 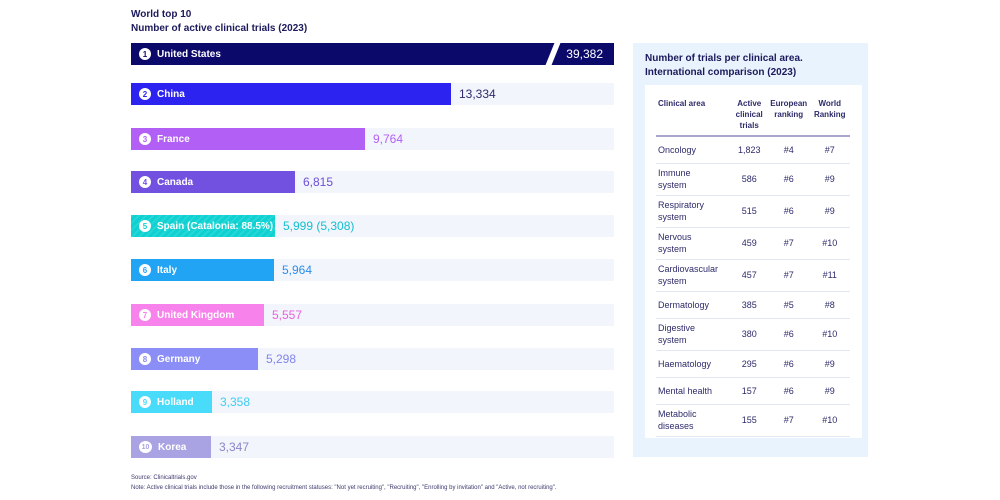 I want to click on table-row: Cardiovascular system 457 #7 #11, so click(x=753, y=275).